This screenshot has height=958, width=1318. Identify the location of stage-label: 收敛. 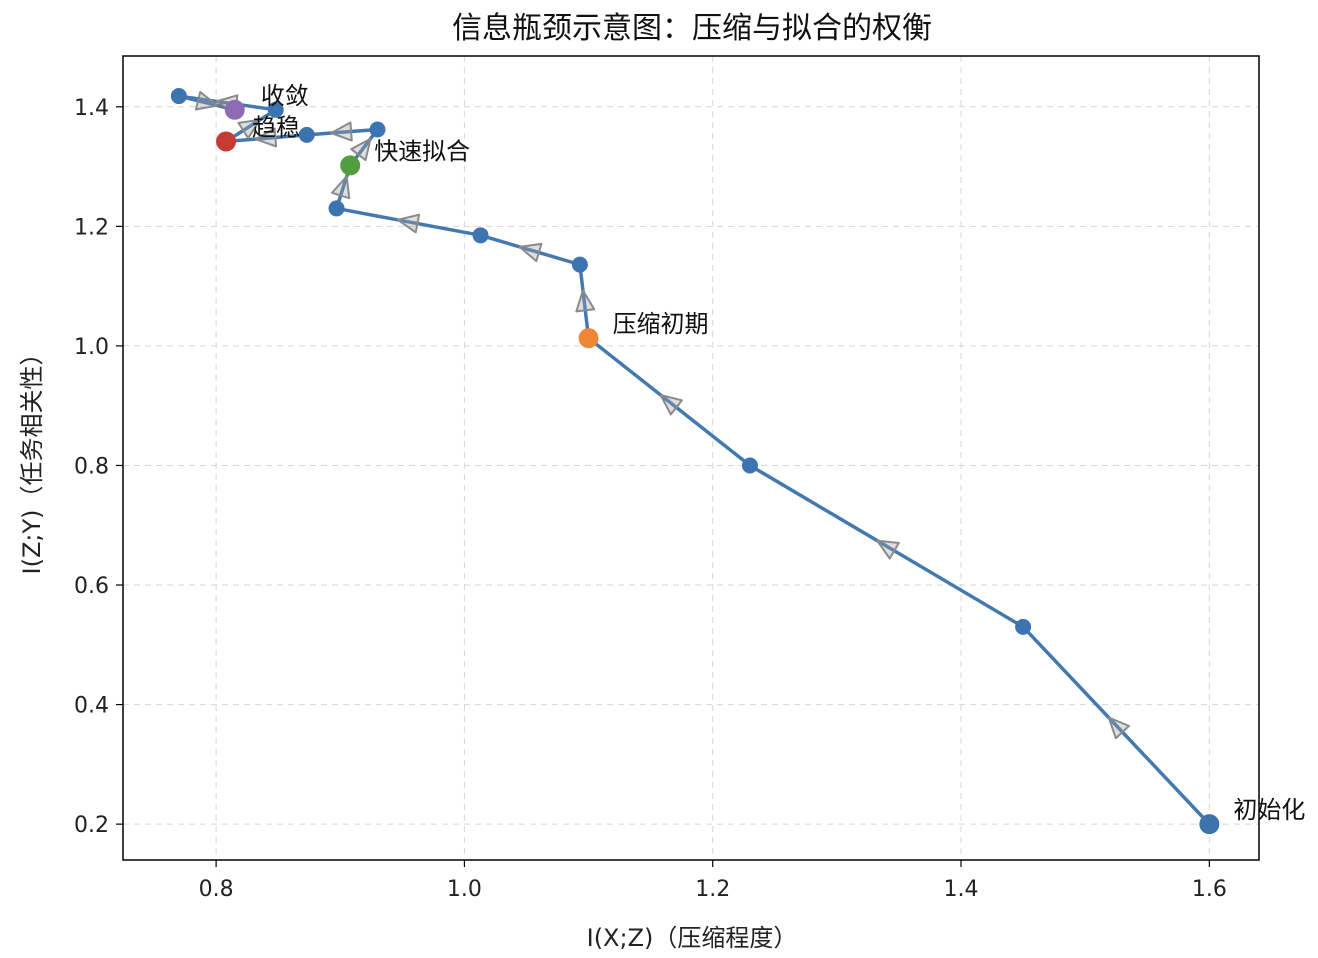
(285, 96).